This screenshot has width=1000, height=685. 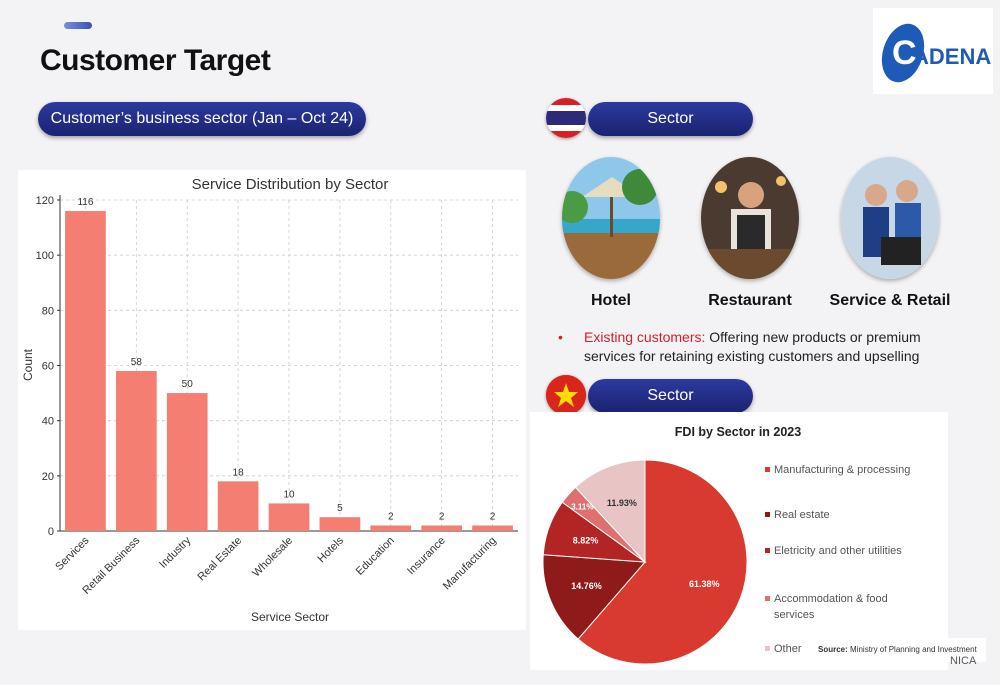 I want to click on page-title: Customer Target, so click(x=155, y=60).